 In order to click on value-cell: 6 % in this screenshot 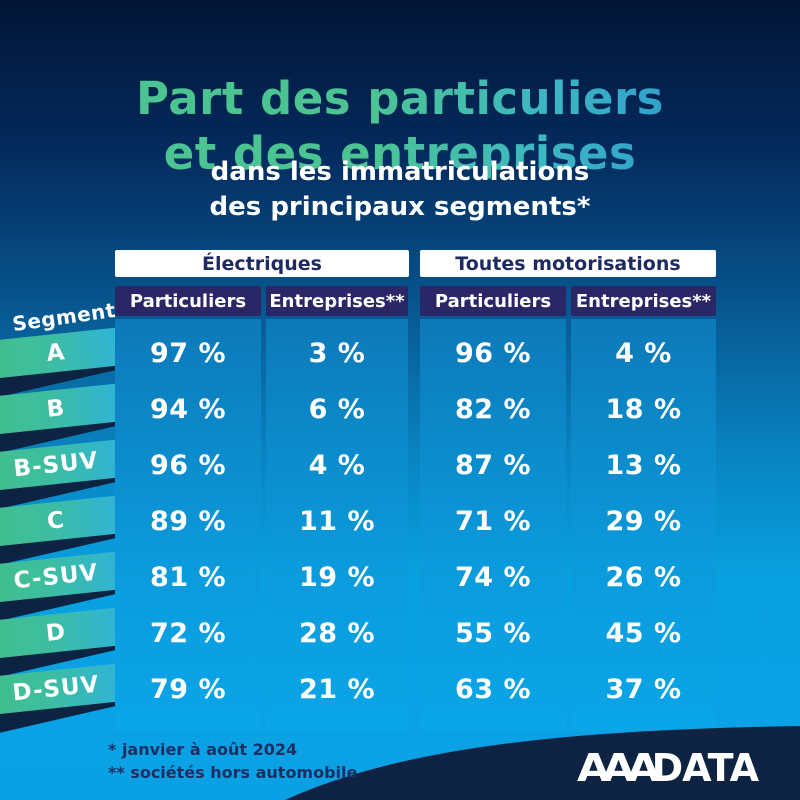, I will do `click(337, 409)`.